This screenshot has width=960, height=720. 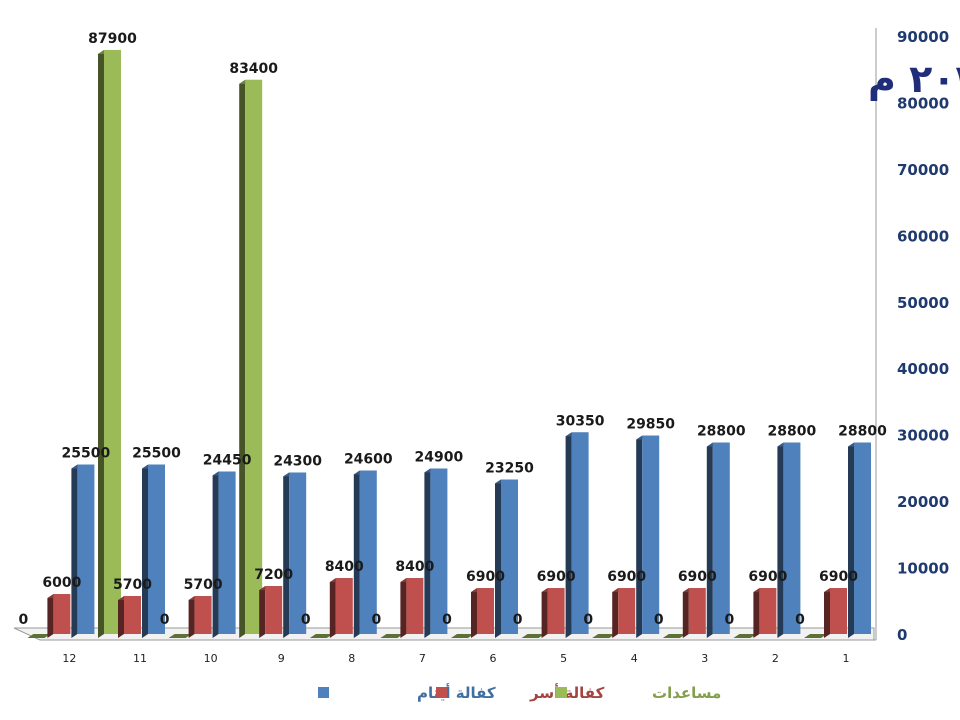 What do you see at coordinates (140, 658) in the screenshot?
I see `x-tick-label: 11` at bounding box center [140, 658].